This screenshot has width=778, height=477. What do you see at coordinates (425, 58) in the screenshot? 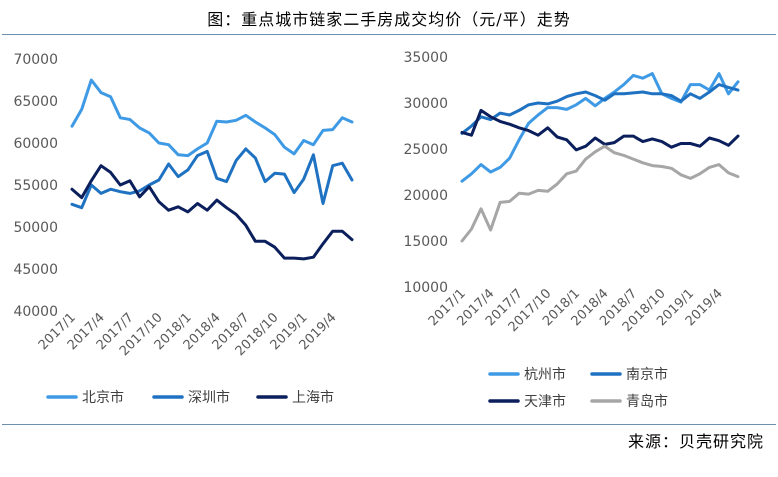
I see `y-tick-label: 35000` at bounding box center [425, 58].